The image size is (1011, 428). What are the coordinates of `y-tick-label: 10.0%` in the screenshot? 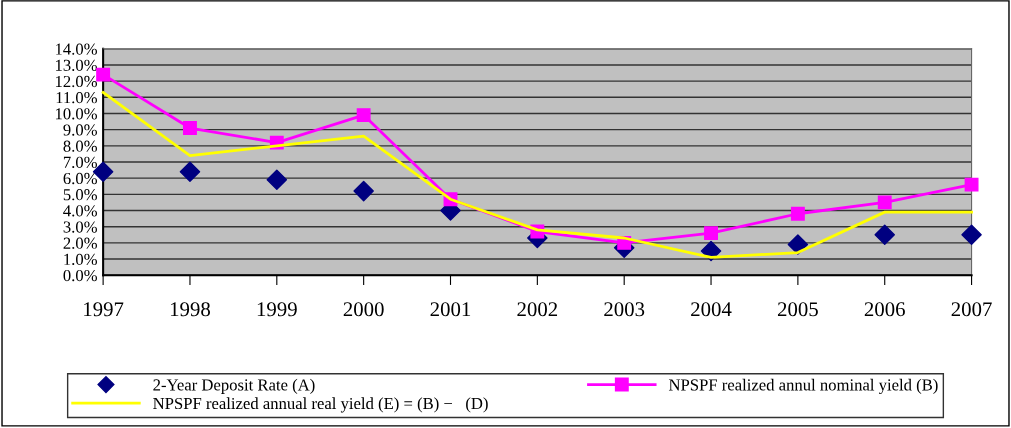 It's located at (76, 114).